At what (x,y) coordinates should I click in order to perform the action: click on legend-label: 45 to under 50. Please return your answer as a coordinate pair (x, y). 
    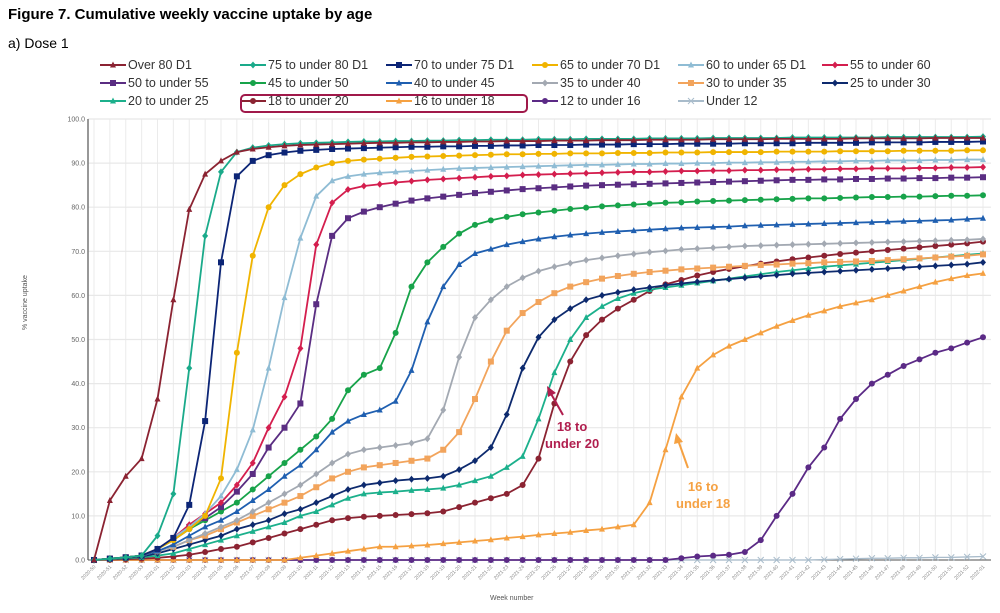
    Looking at the image, I should click on (308, 83).